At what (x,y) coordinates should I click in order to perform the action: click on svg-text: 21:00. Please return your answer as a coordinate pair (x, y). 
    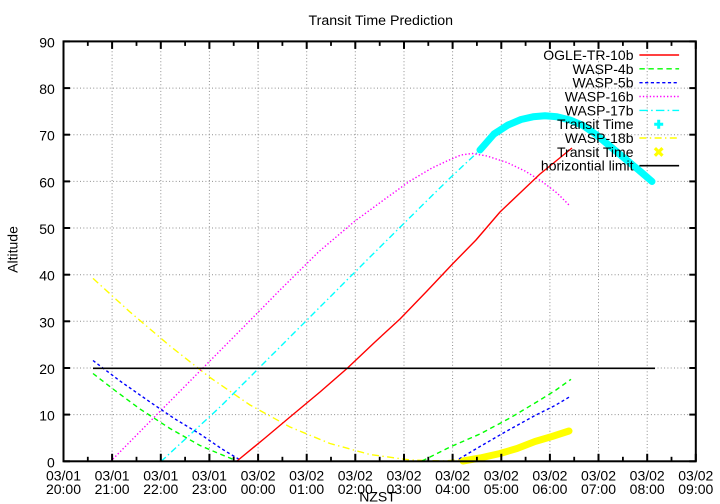
    Looking at the image, I should click on (112, 489).